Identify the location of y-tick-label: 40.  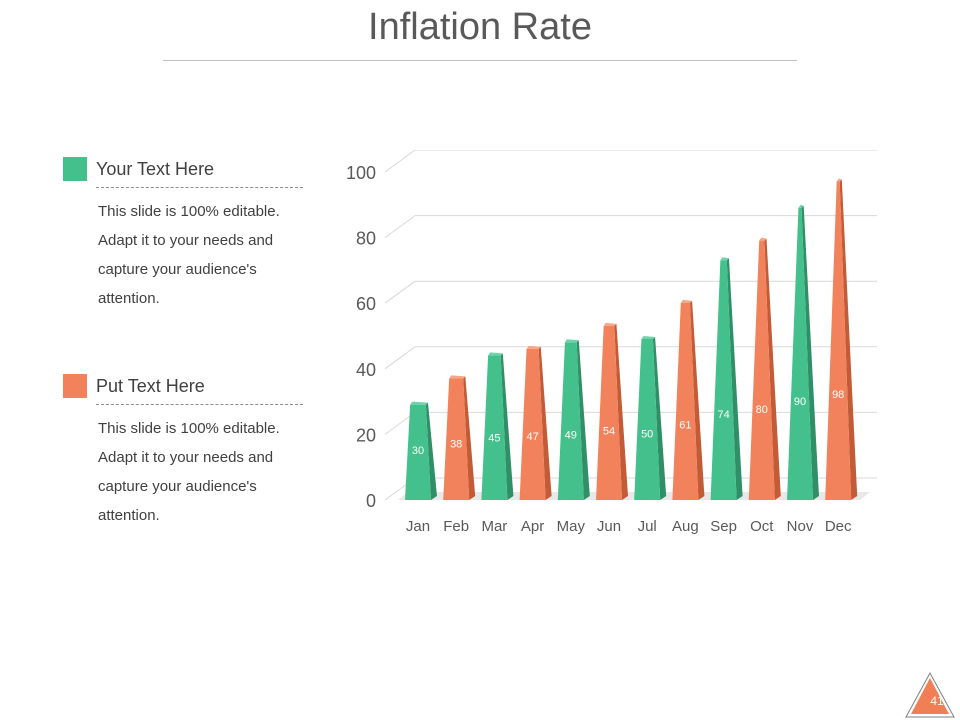
(366, 370).